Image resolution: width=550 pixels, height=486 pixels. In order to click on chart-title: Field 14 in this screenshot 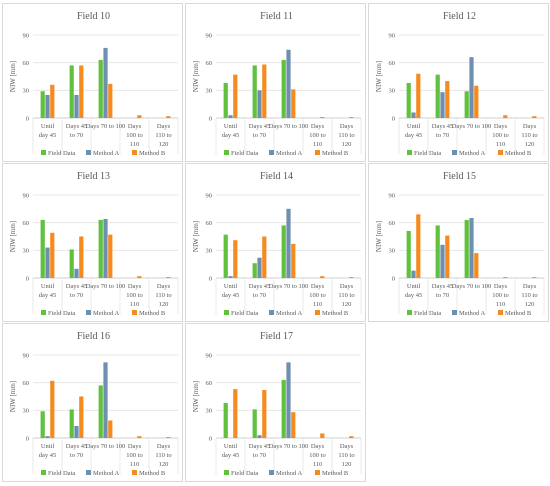, I will do `click(276, 176)`.